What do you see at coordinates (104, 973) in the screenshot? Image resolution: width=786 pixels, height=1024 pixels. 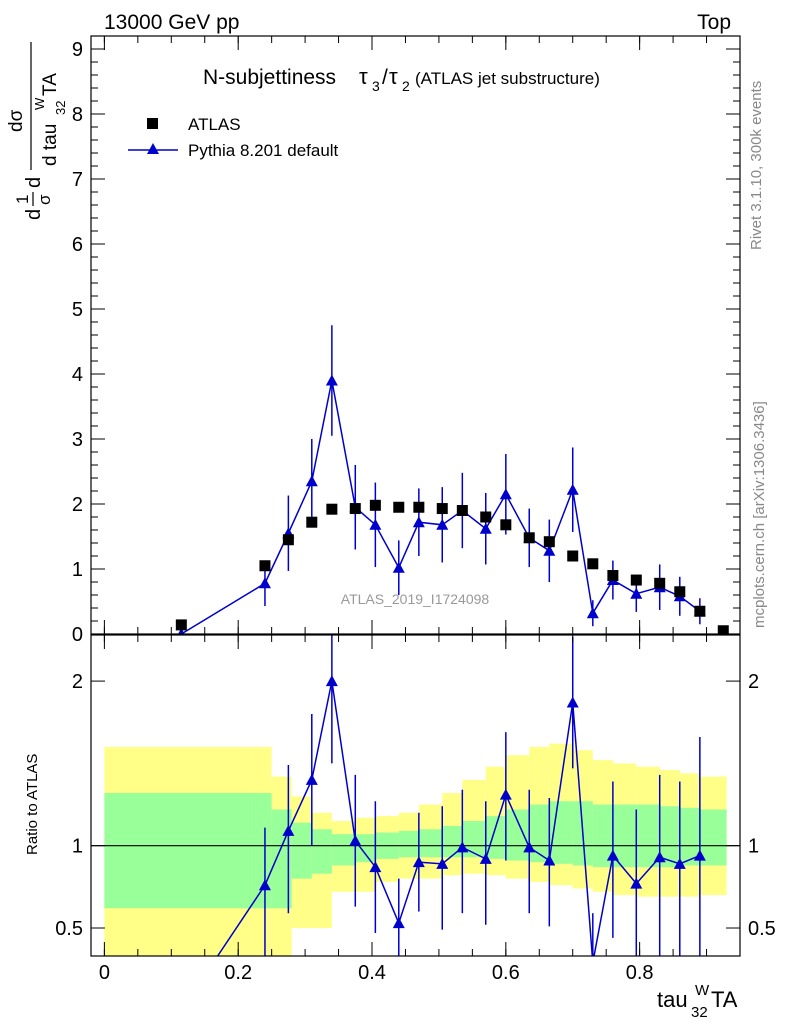 I see `xtick-label-0: 0` at bounding box center [104, 973].